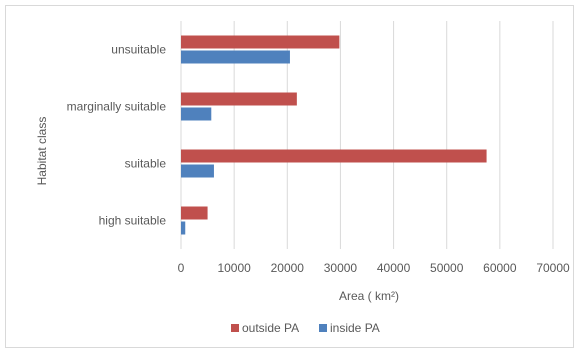 The height and width of the screenshot is (355, 581). What do you see at coordinates (500, 268) in the screenshot?
I see `x-tick-label: 60000` at bounding box center [500, 268].